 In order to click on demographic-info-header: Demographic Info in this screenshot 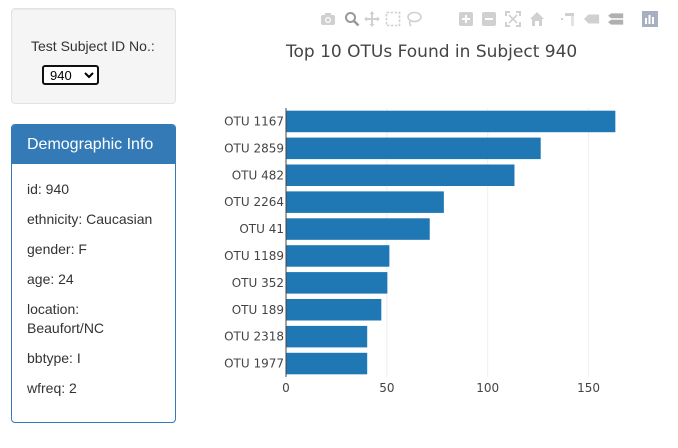, I will do `click(93, 144)`.